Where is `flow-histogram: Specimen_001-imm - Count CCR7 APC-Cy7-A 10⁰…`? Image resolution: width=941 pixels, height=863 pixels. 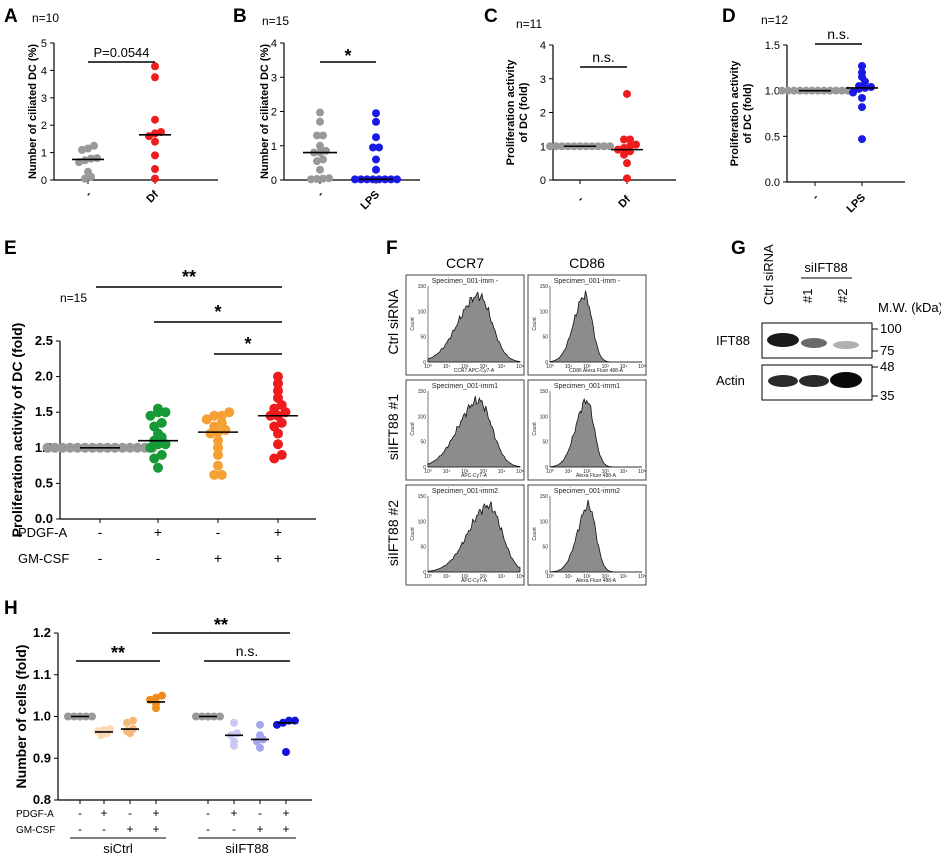 flow-histogram: Specimen_001-imm - Count CCR7 APC-Cy7-A 10⁰… is located at coordinates (465, 325).